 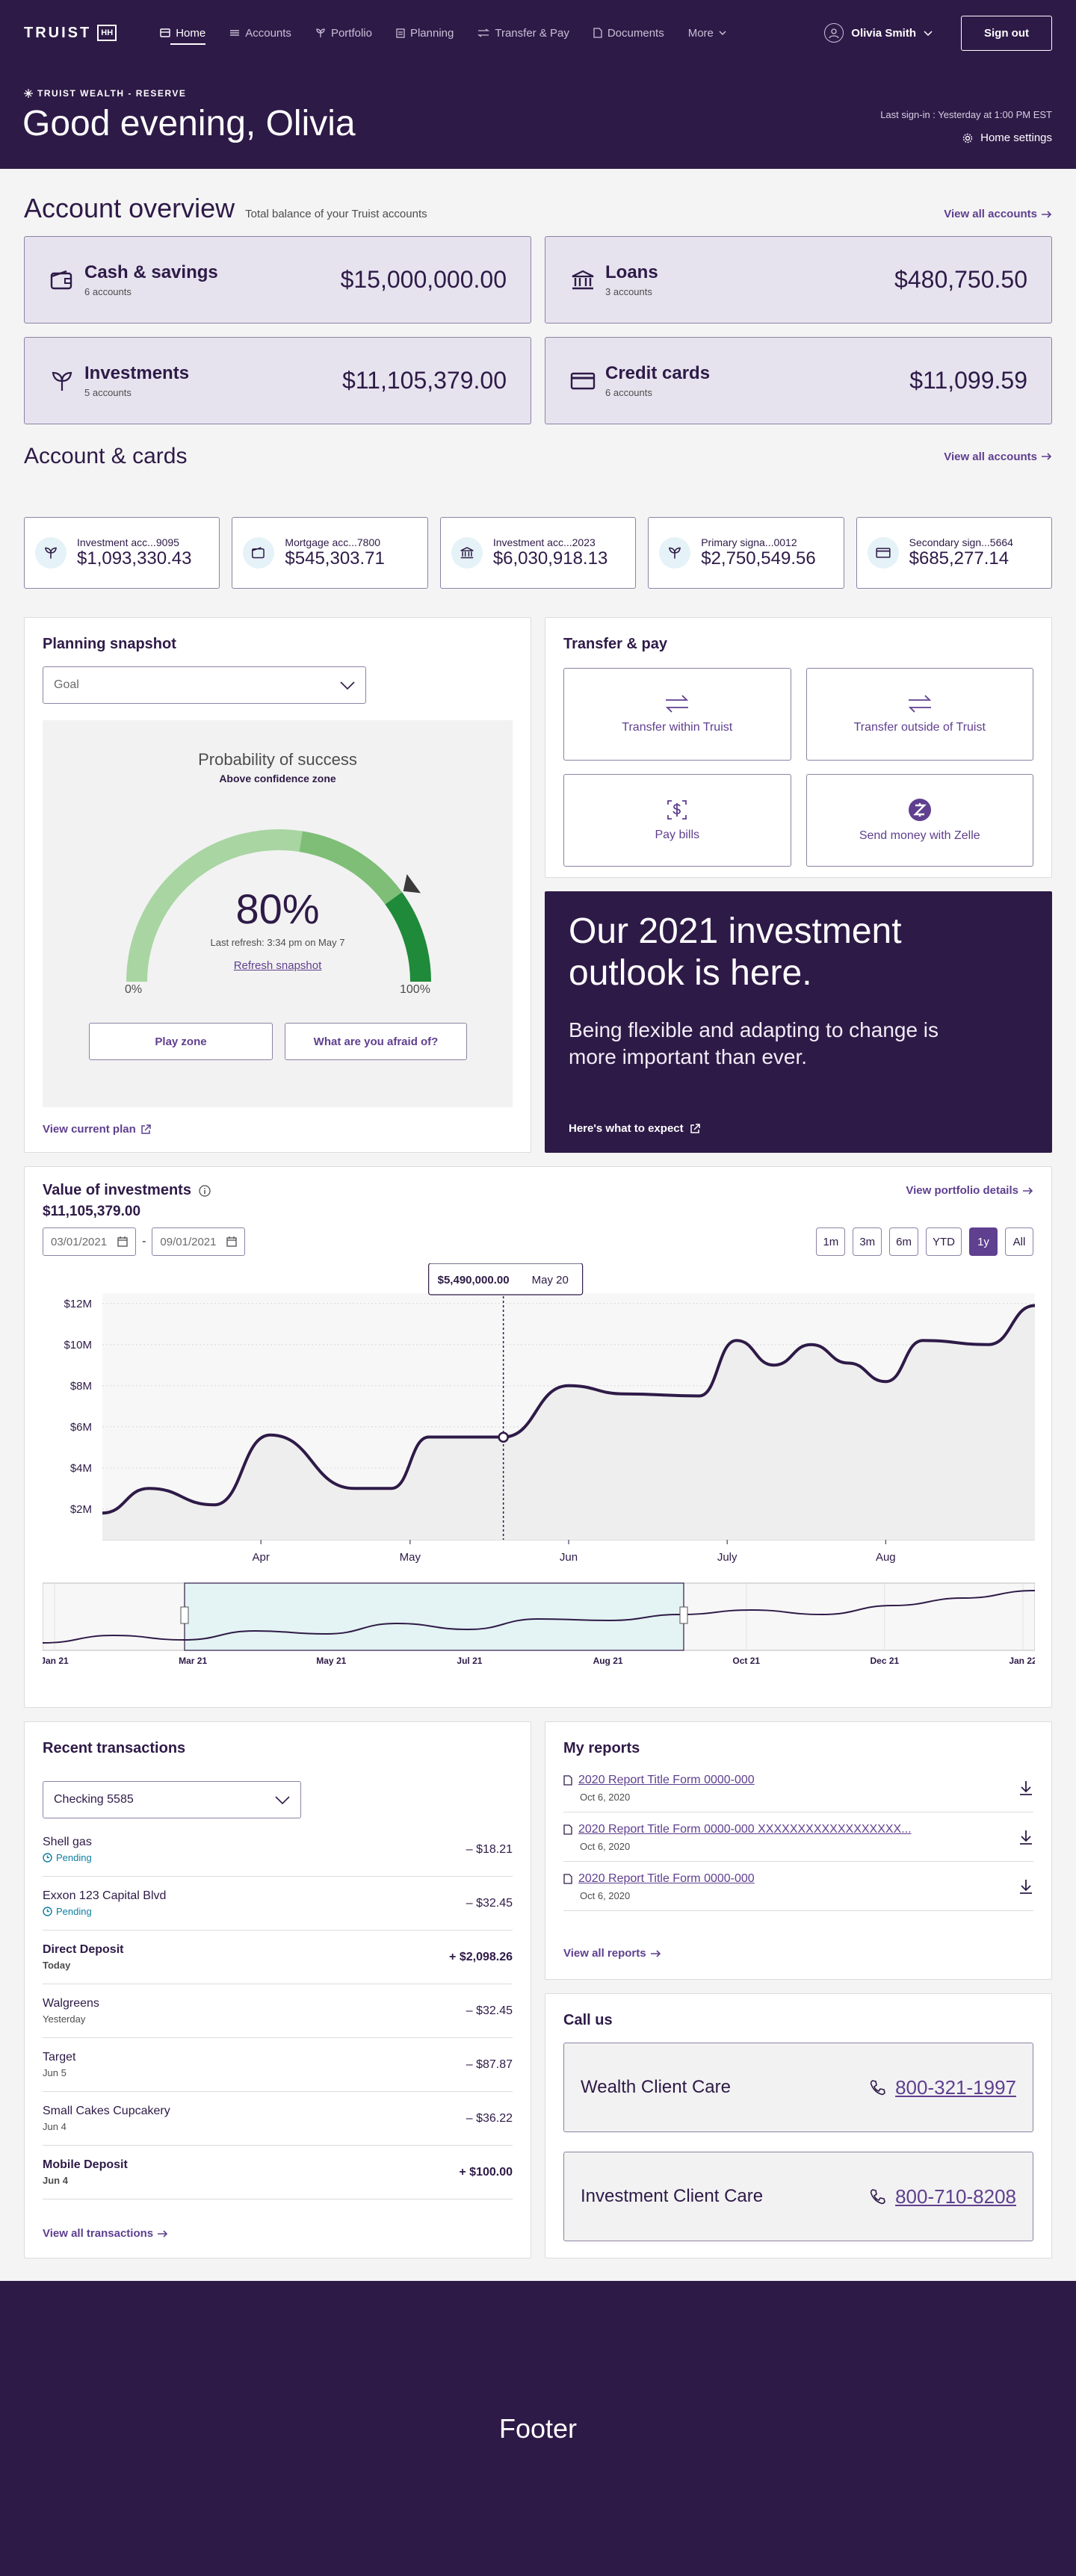 What do you see at coordinates (277, 778) in the screenshot?
I see `gauge-subtitle: Above confidence zone` at bounding box center [277, 778].